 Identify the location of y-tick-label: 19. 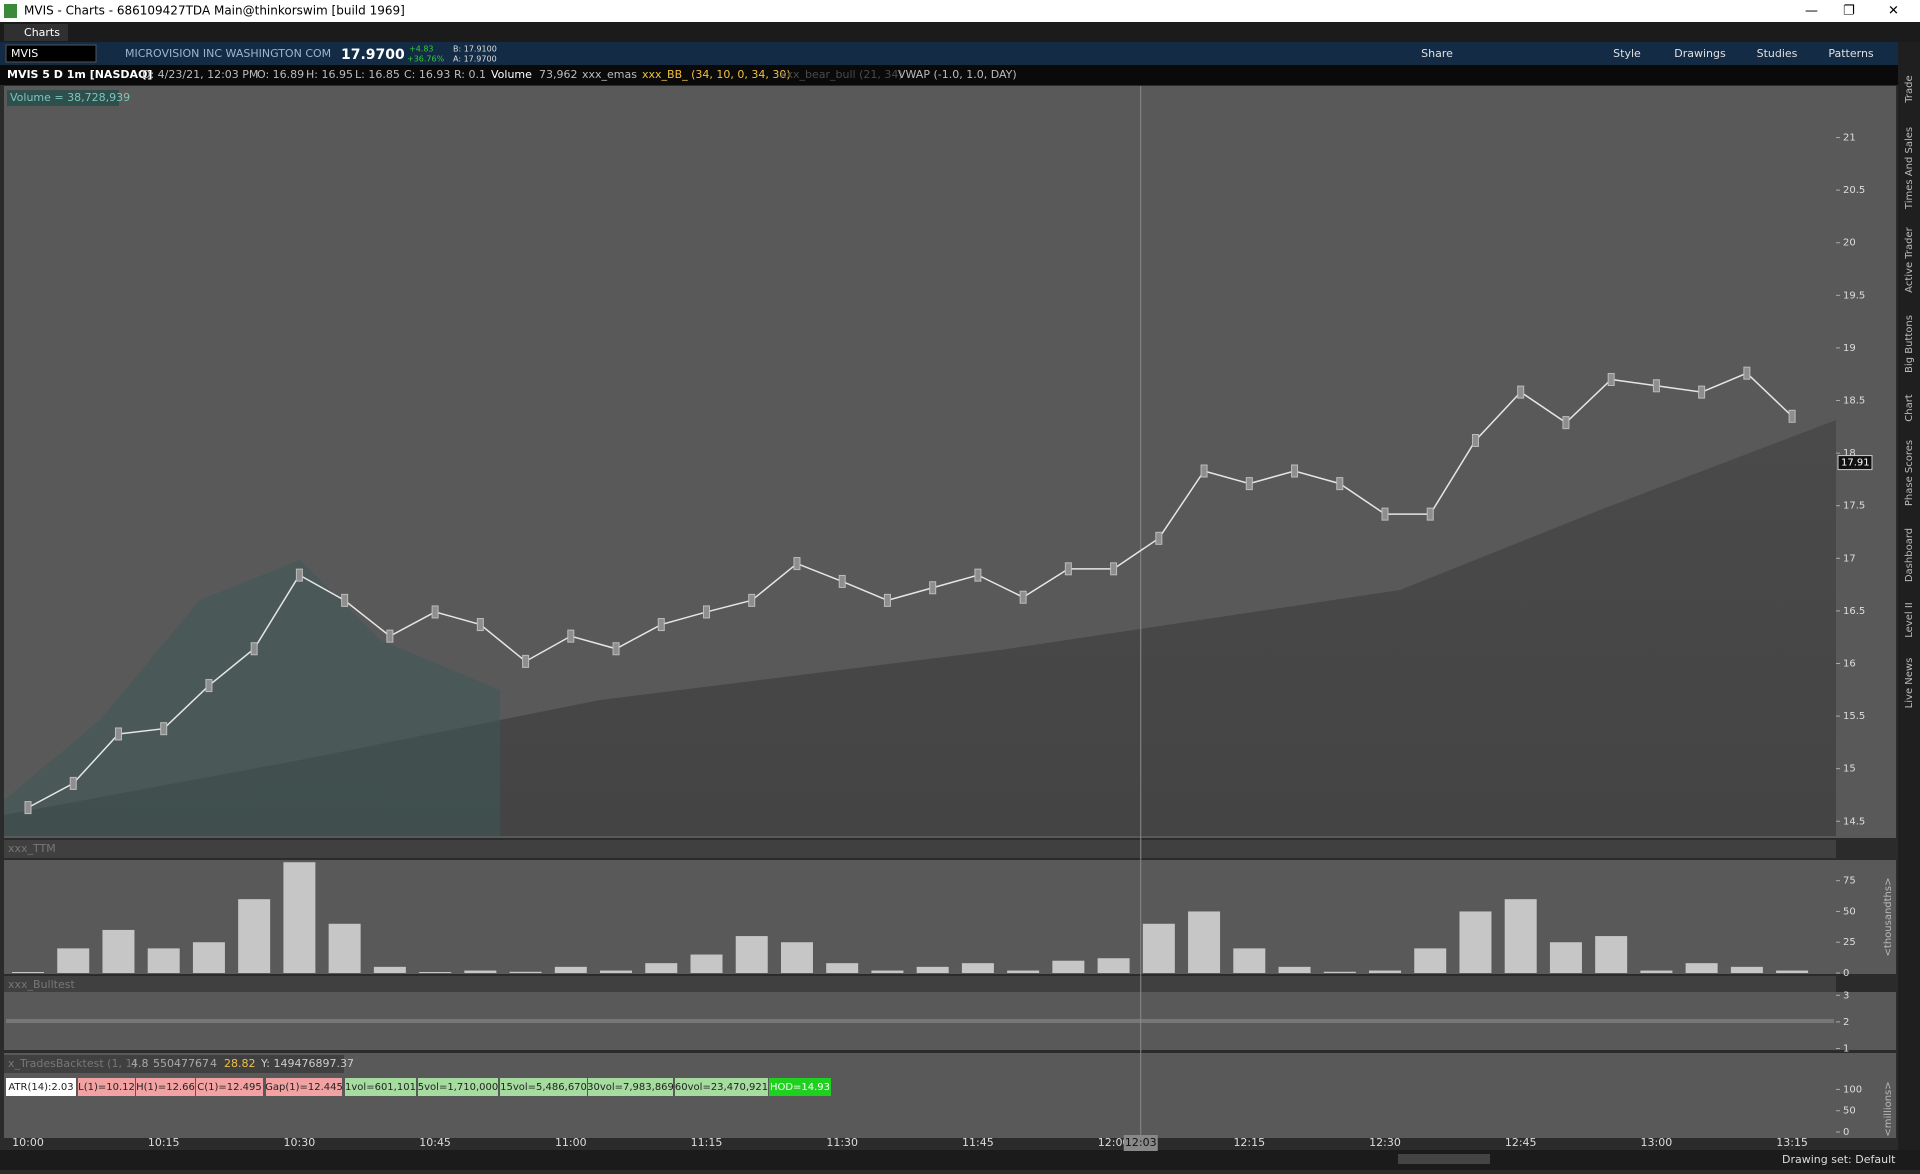
(1849, 348).